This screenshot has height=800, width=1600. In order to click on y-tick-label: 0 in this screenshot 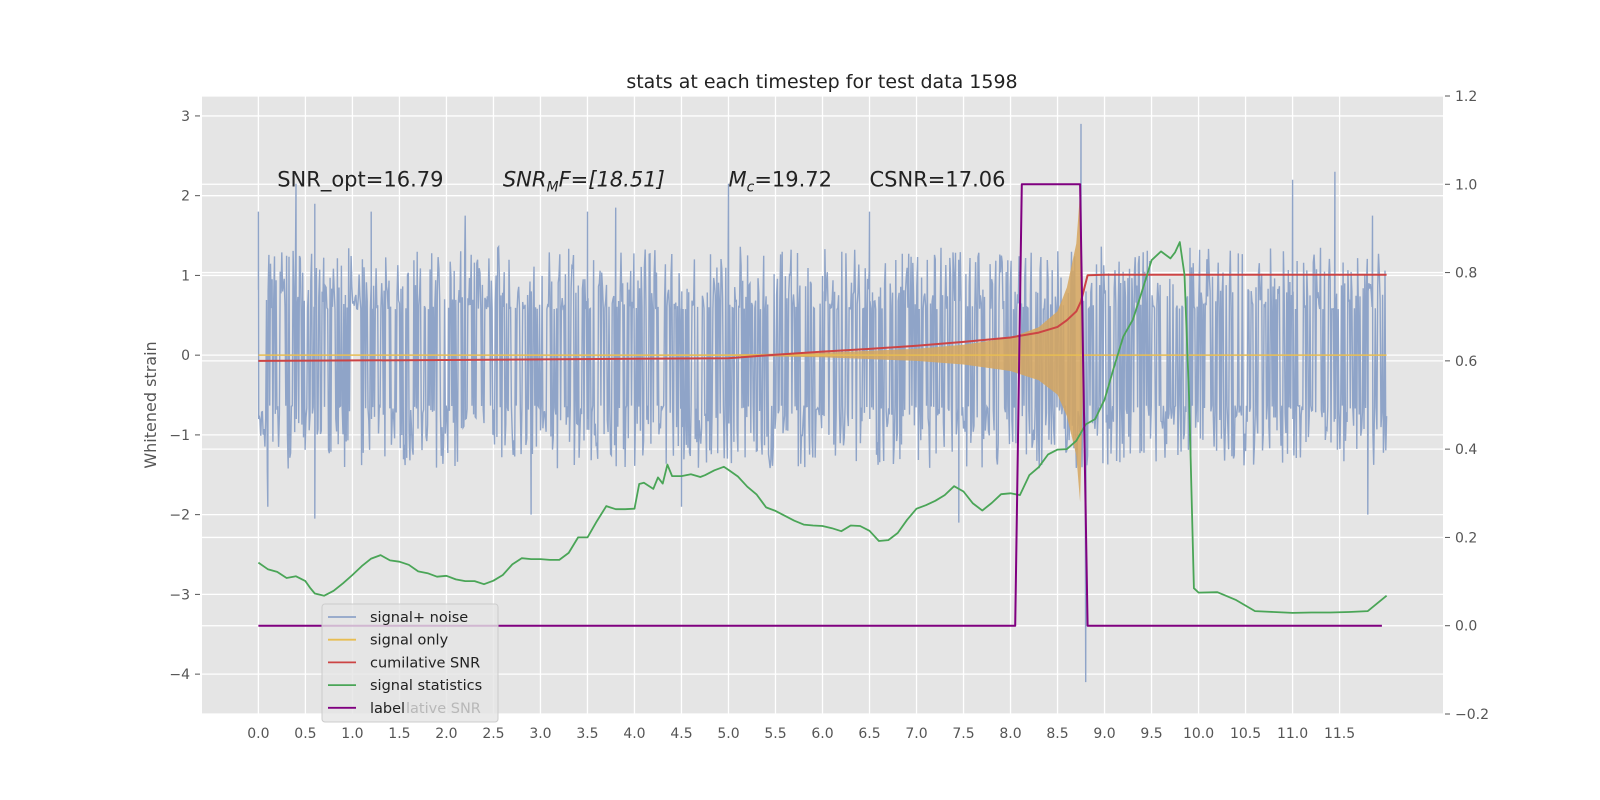, I will do `click(185, 356)`.